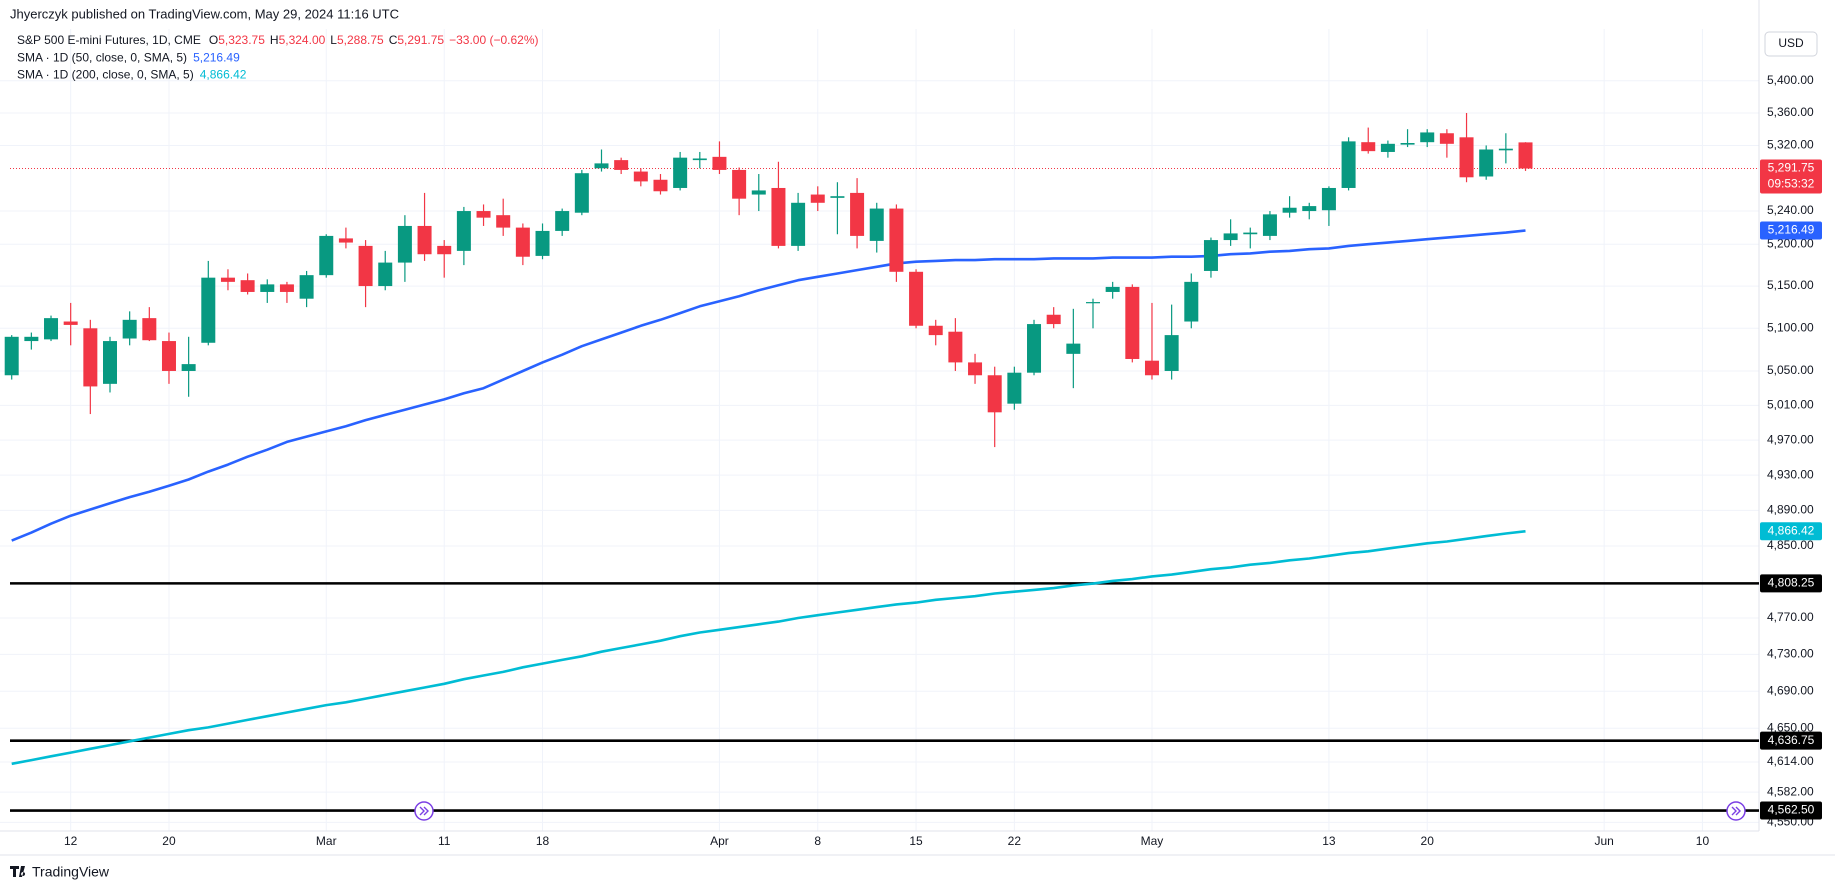  What do you see at coordinates (1152, 841) in the screenshot?
I see `x-tick-label: May` at bounding box center [1152, 841].